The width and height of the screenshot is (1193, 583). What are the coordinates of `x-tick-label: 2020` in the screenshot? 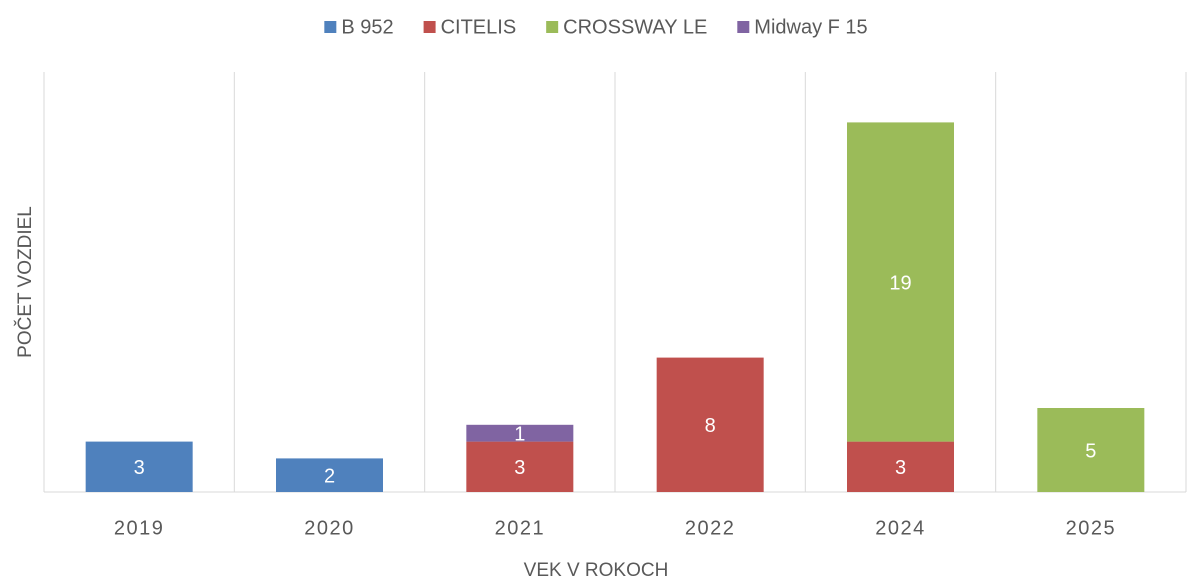 It's located at (329, 528).